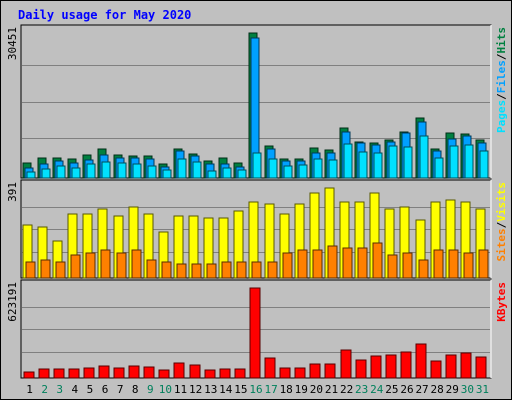  I want to click on chart-title: Daily usage for May 2020, so click(104, 15).